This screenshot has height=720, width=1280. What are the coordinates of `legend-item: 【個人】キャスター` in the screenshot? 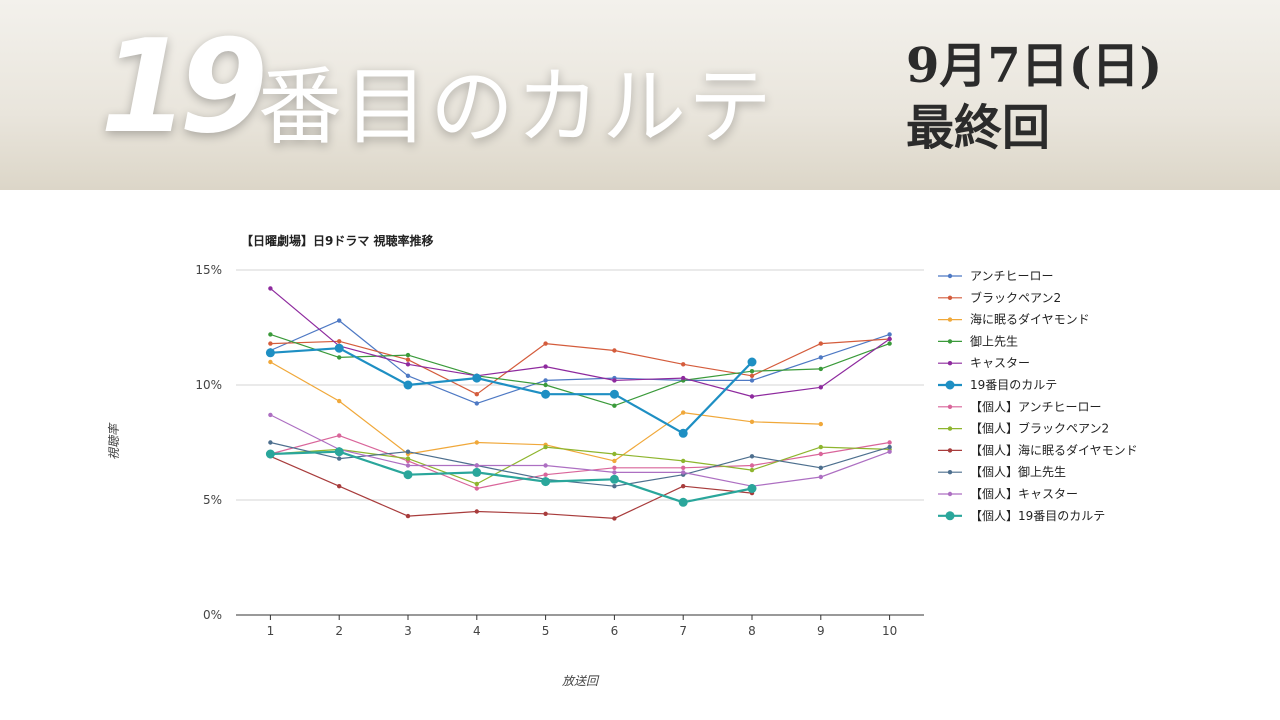 It's located at (1008, 494).